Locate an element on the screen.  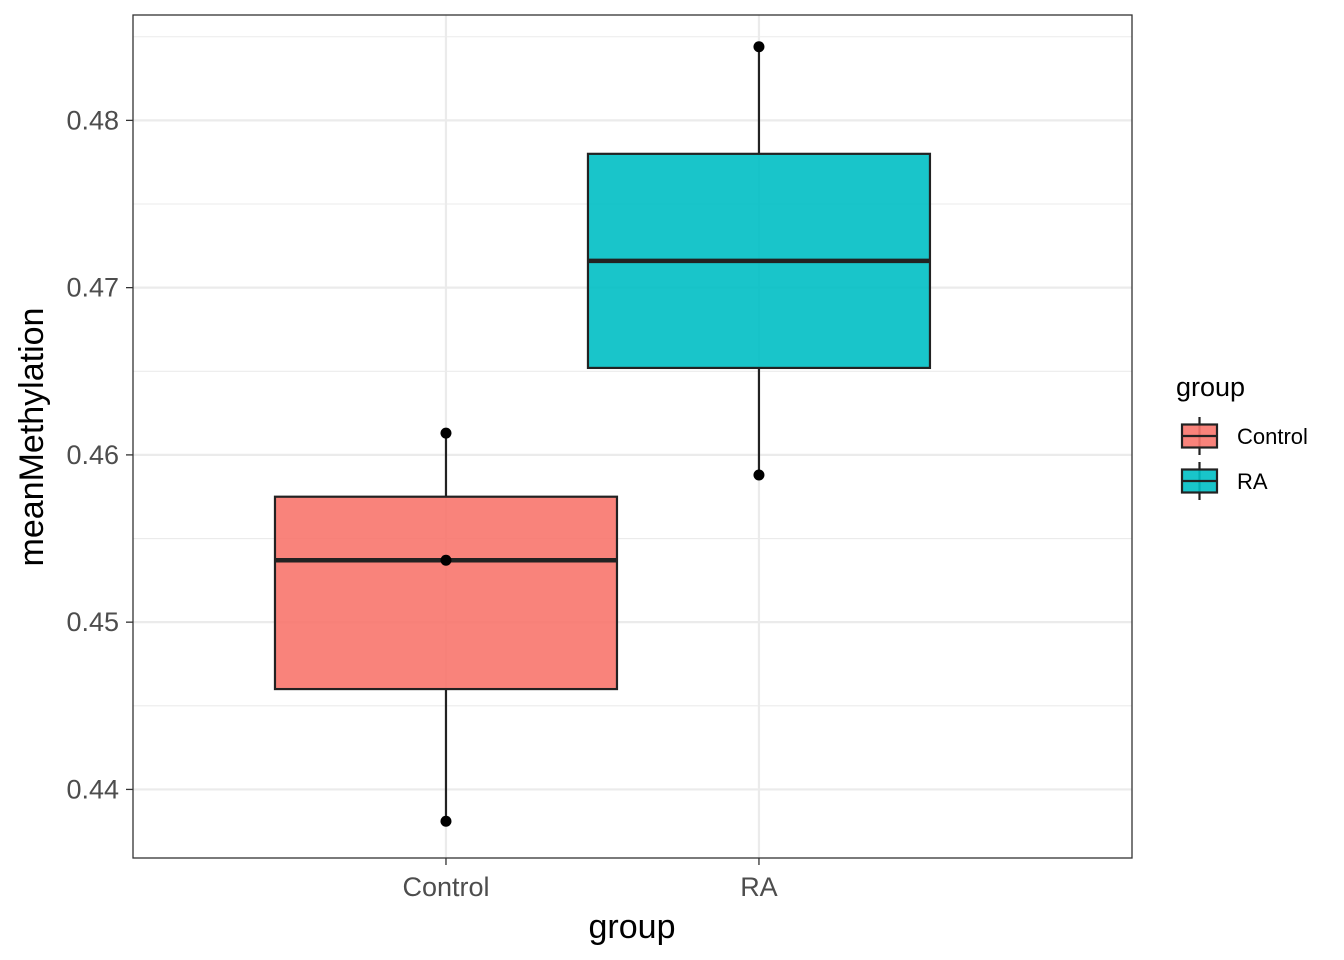
legend-label: Control is located at coordinates (1272, 436).